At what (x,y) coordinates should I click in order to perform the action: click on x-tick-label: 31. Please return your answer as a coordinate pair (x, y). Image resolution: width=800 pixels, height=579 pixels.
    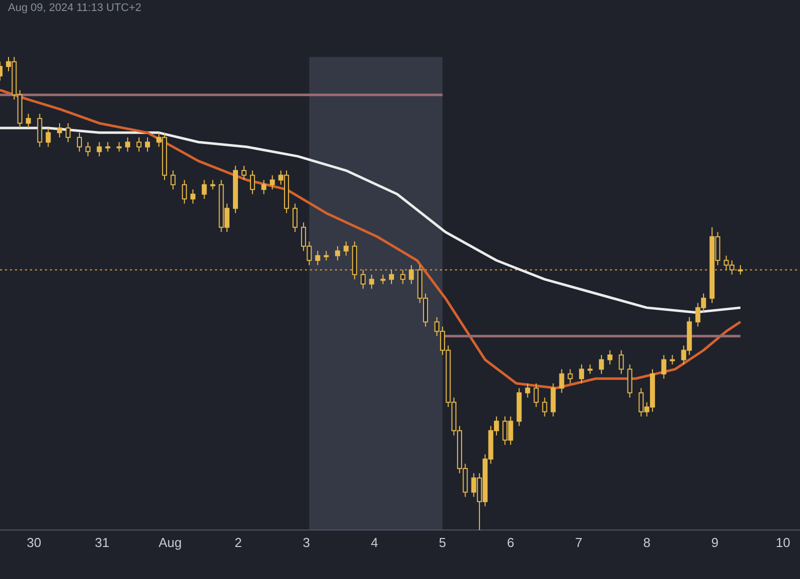
    Looking at the image, I should click on (102, 542).